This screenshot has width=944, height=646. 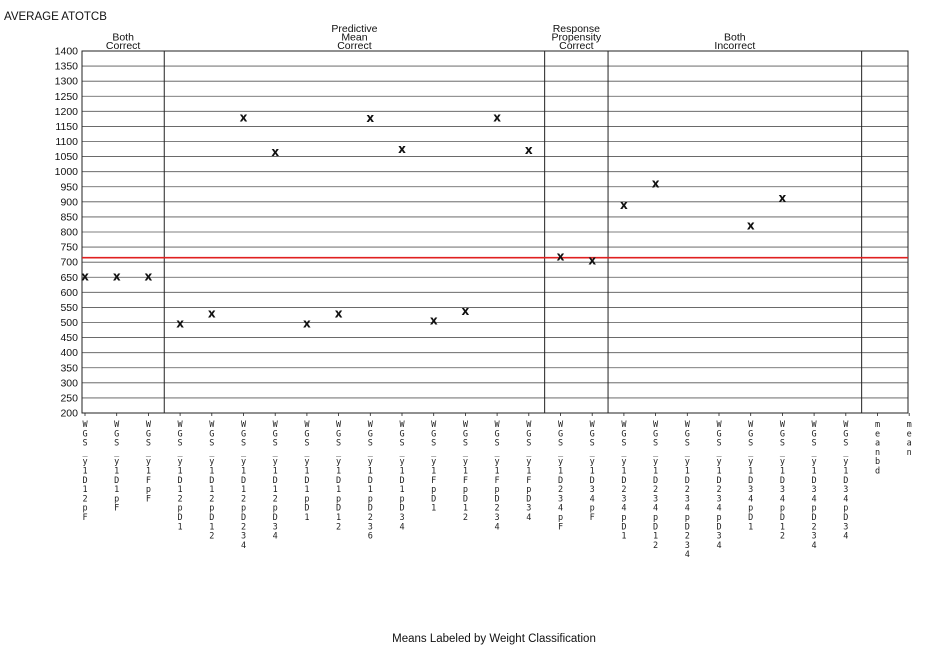 What do you see at coordinates (67, 112) in the screenshot?
I see `y-tick-label: 1200` at bounding box center [67, 112].